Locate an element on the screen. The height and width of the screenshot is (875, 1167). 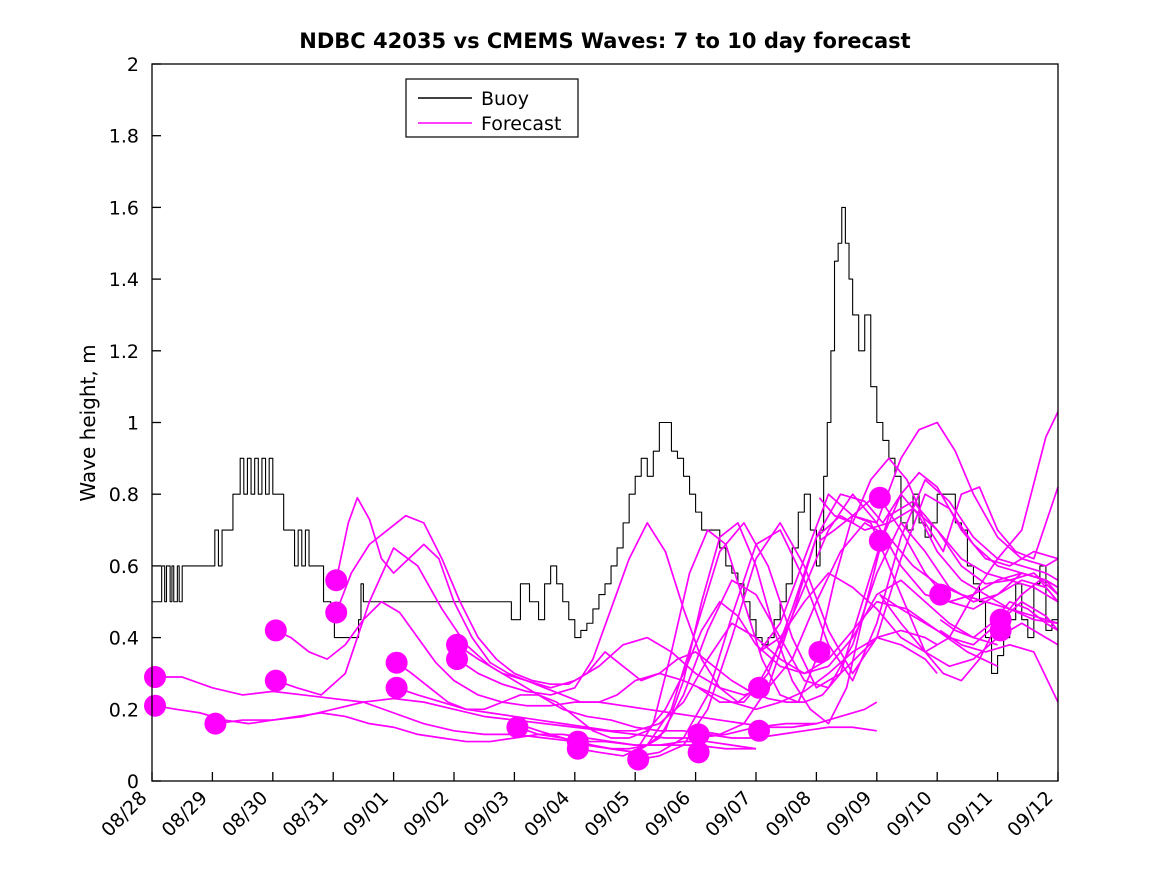
legend-label-forecast: Forecast is located at coordinates (521, 124).